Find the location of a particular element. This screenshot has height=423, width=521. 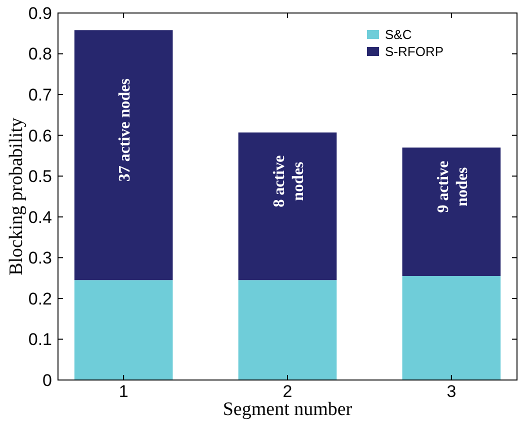

x-tick-label: 3 is located at coordinates (451, 391).